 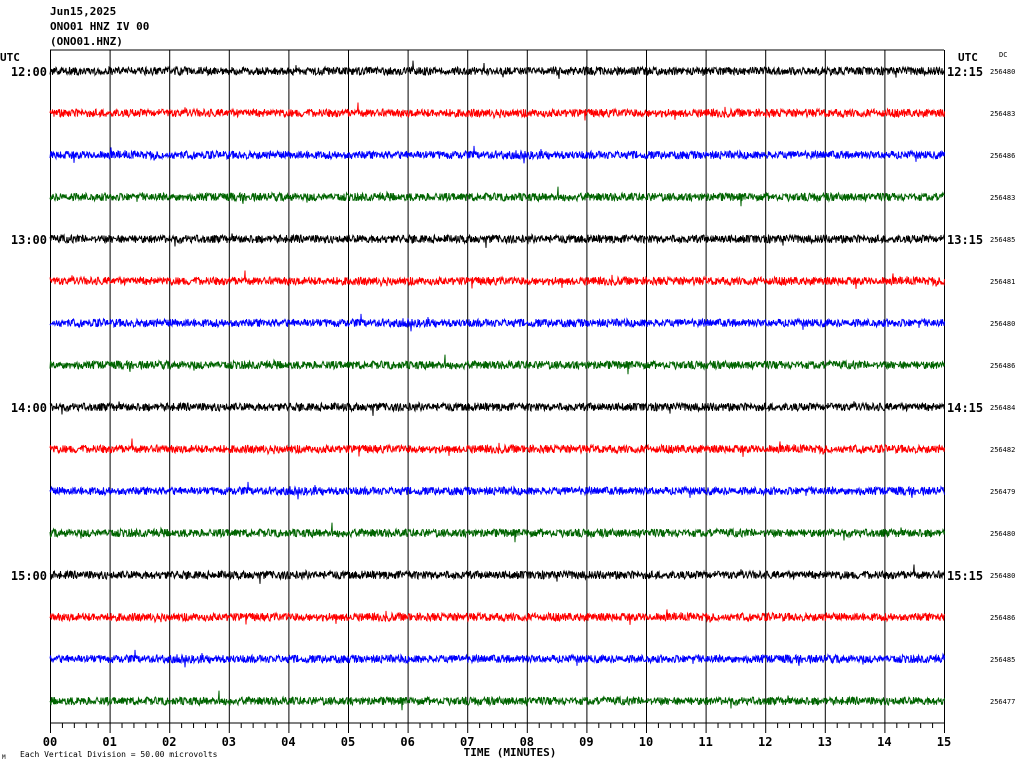 What do you see at coordinates (83, 11) in the screenshot?
I see `date-label: Jun15,2025` at bounding box center [83, 11].